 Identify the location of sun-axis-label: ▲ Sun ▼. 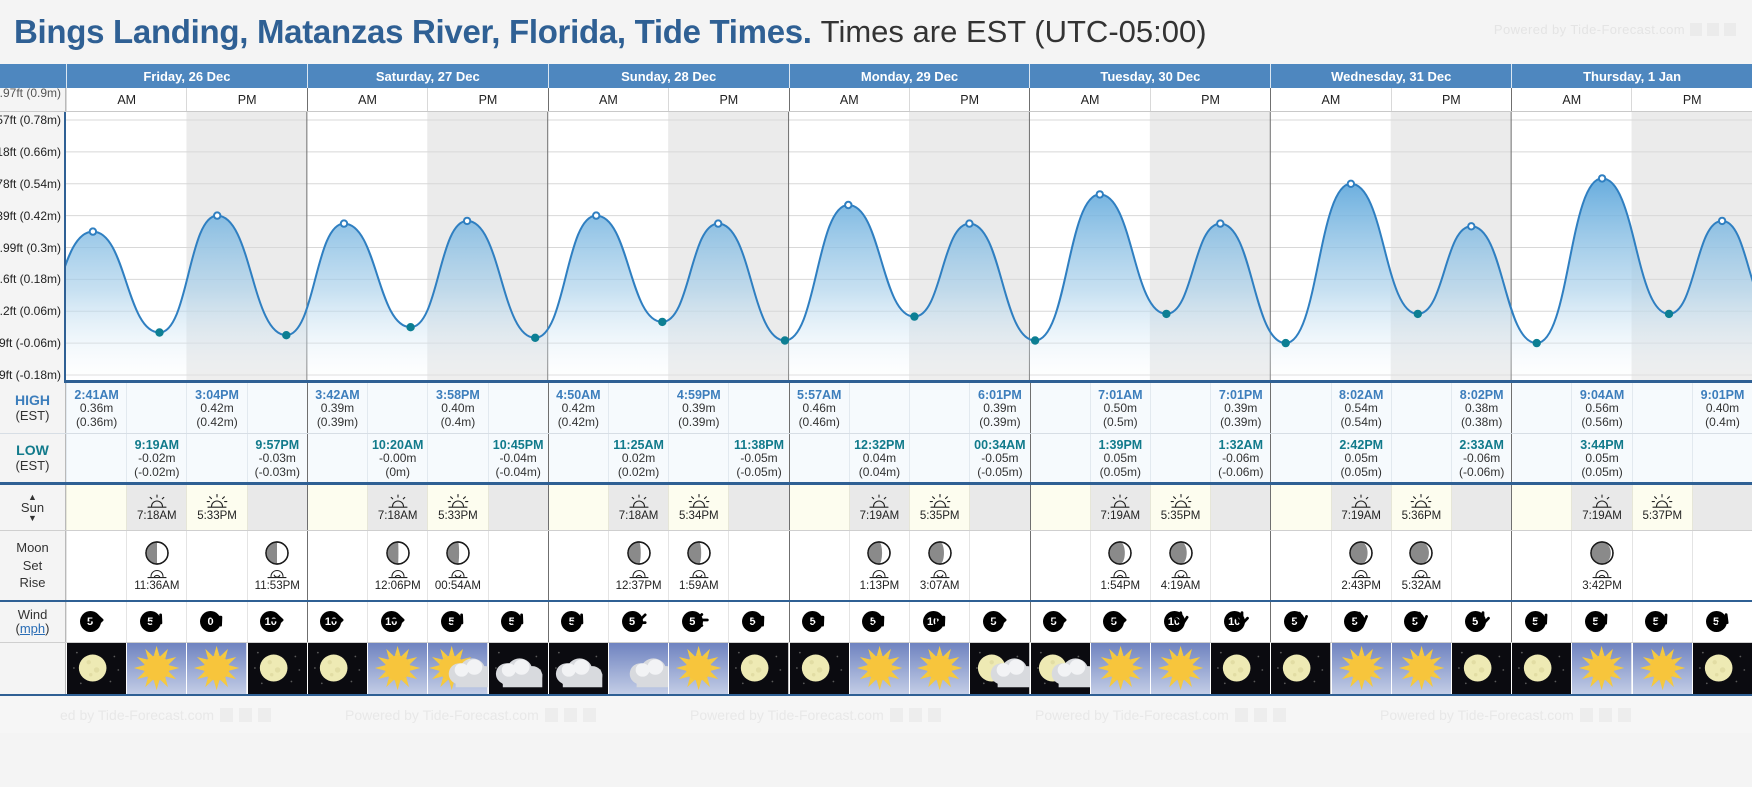
(33, 507).